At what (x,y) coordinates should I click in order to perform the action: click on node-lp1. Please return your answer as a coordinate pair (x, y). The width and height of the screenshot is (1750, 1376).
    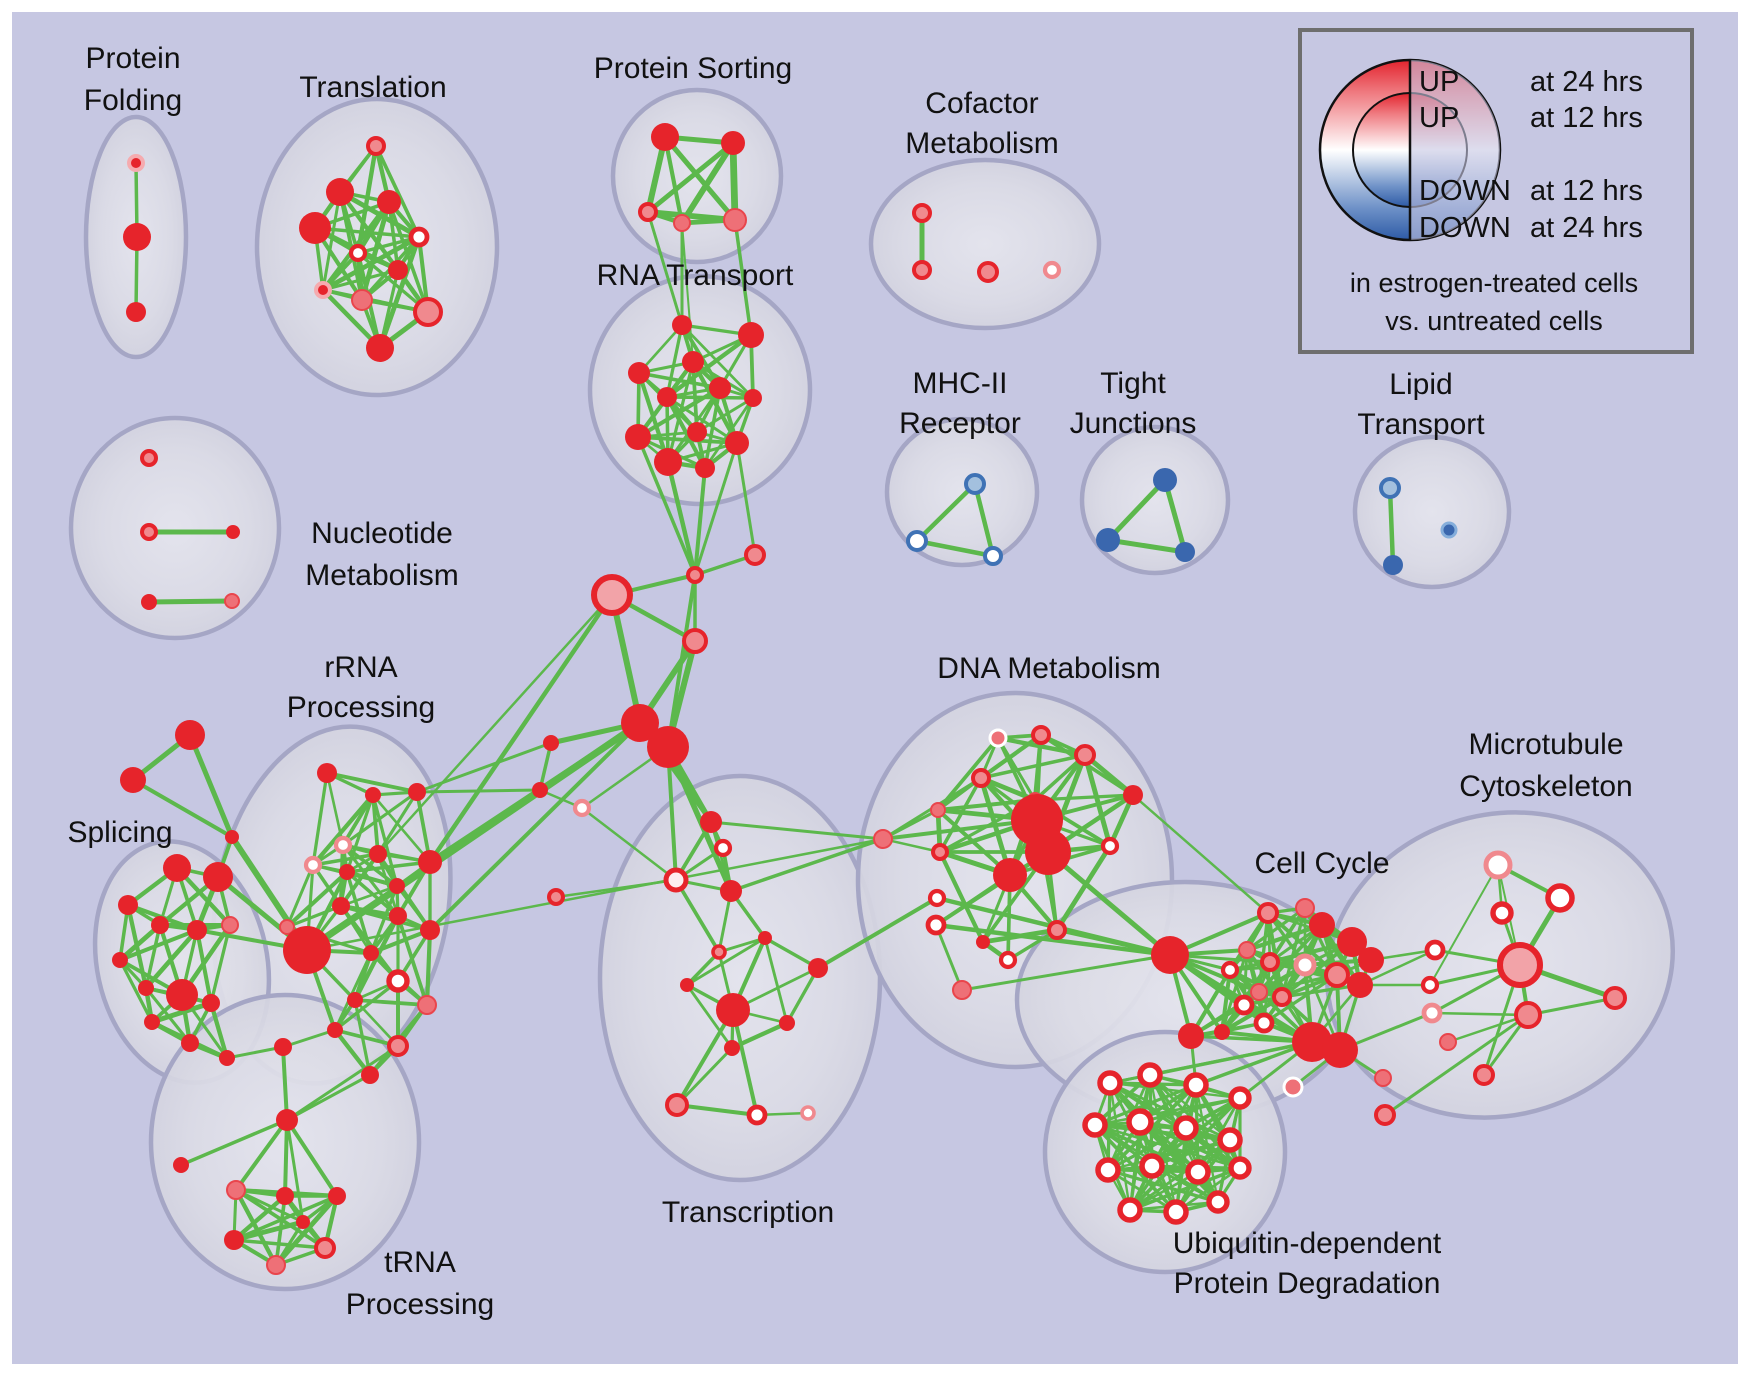
    Looking at the image, I should click on (1390, 488).